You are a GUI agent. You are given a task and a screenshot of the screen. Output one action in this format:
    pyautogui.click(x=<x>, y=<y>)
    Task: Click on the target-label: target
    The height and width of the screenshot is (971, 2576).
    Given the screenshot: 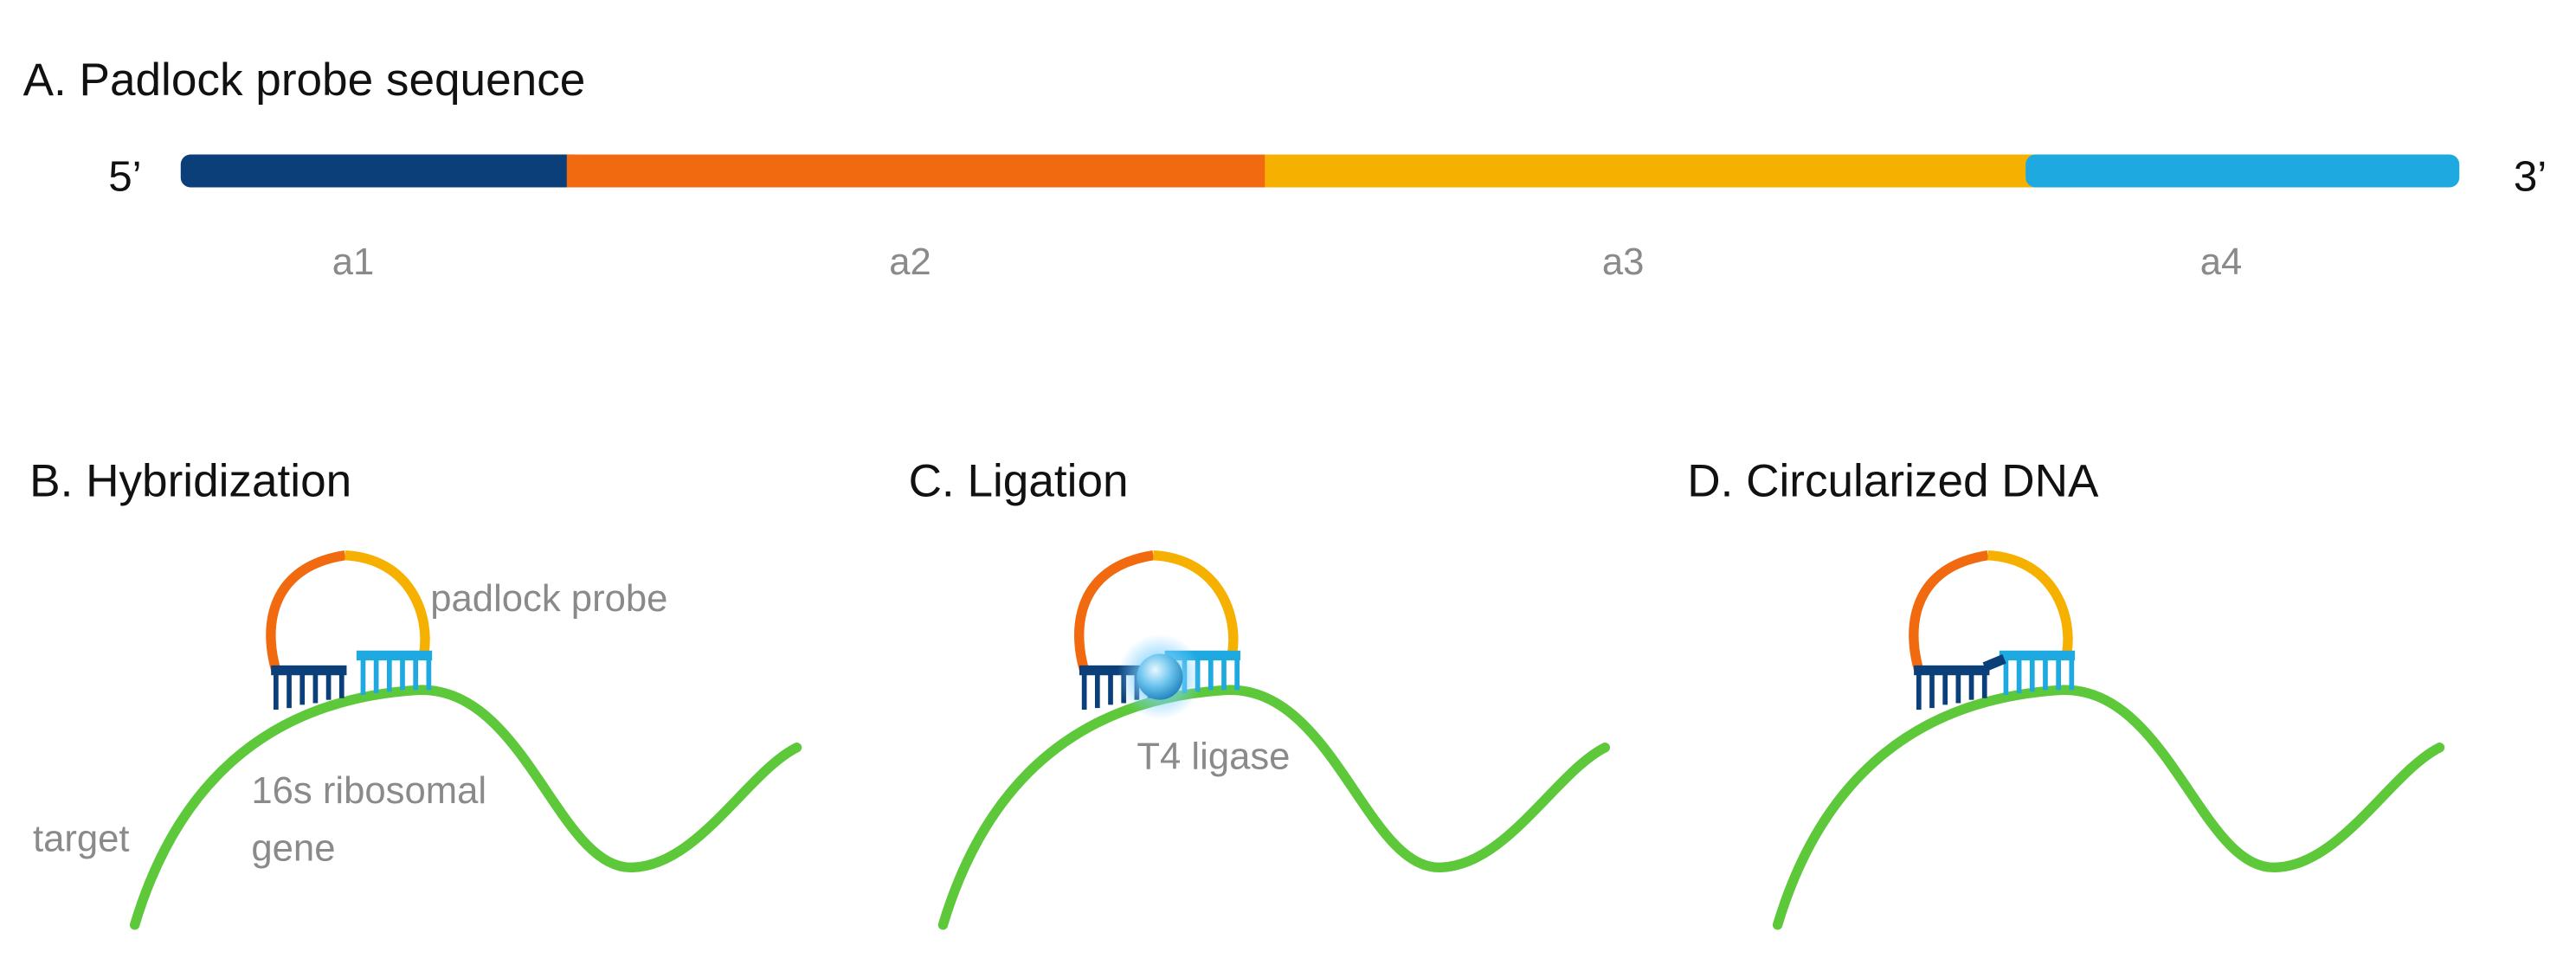 What is the action you would take?
    pyautogui.click(x=81, y=838)
    